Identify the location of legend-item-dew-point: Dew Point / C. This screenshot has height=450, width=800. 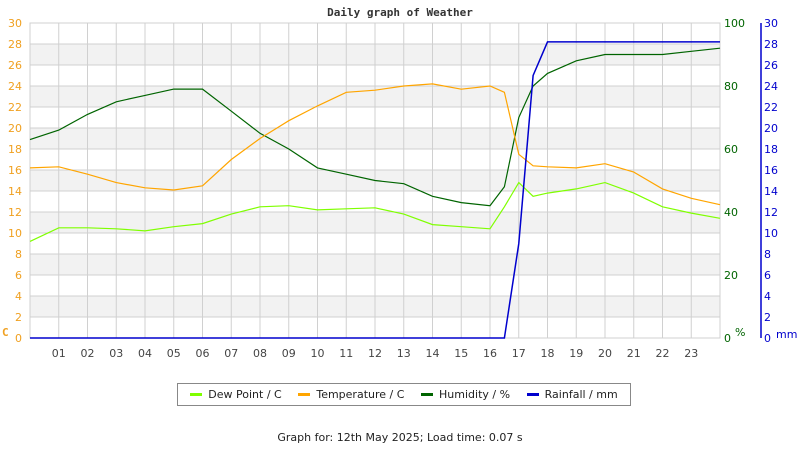
(236, 394).